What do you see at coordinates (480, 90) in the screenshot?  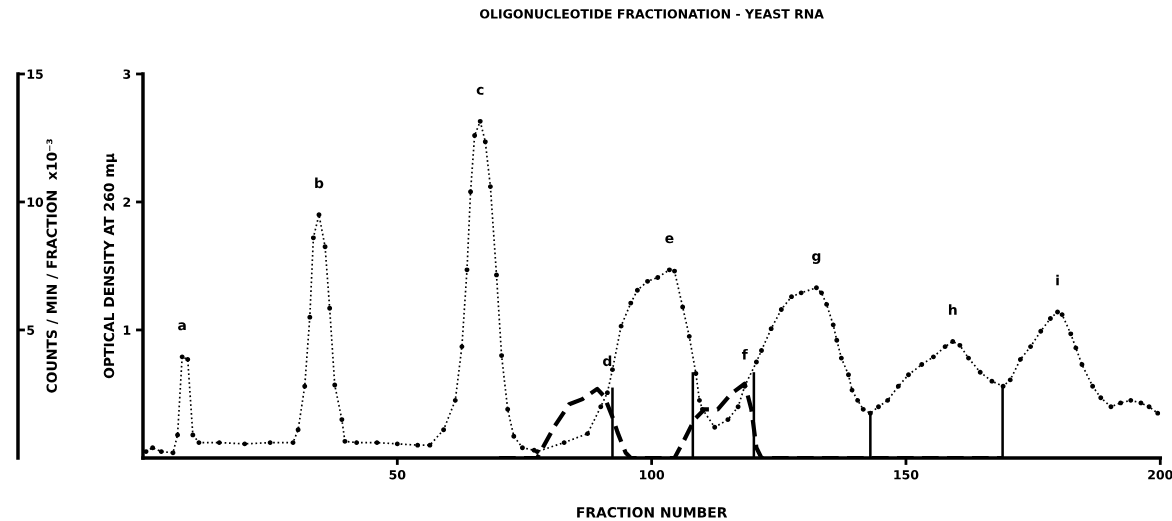 I see `annotation: c` at bounding box center [480, 90].